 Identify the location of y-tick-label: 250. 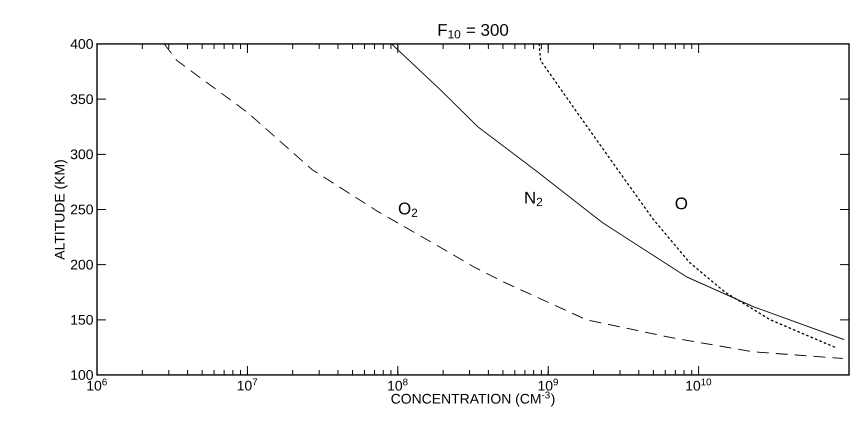
(81, 209).